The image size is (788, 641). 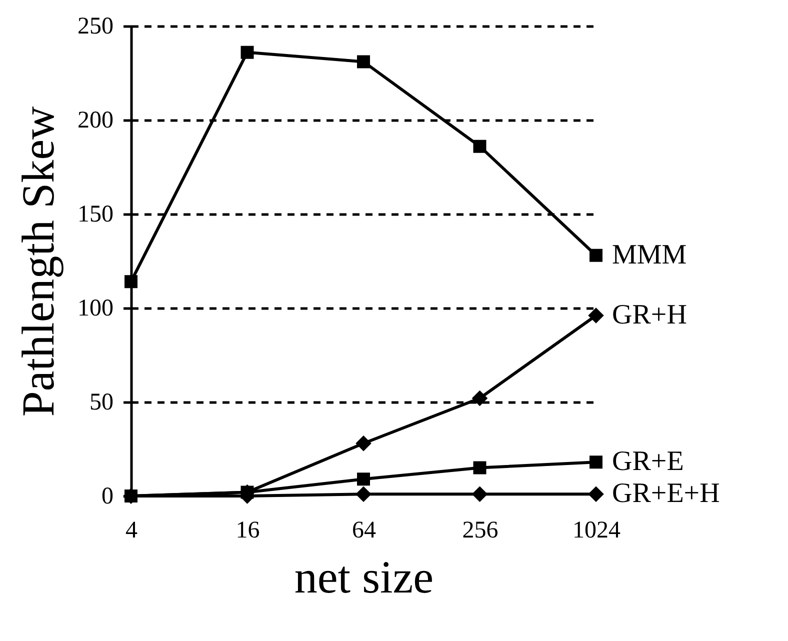 What do you see at coordinates (96, 27) in the screenshot?
I see `y-tick-label: 250` at bounding box center [96, 27].